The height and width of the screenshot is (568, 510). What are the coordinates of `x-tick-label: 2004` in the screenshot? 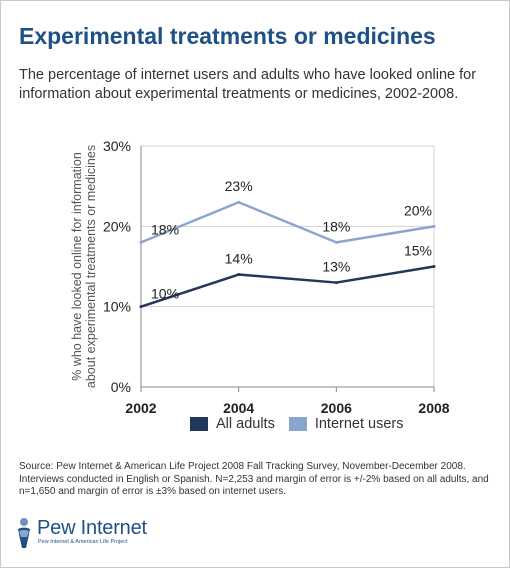 It's located at (238, 408).